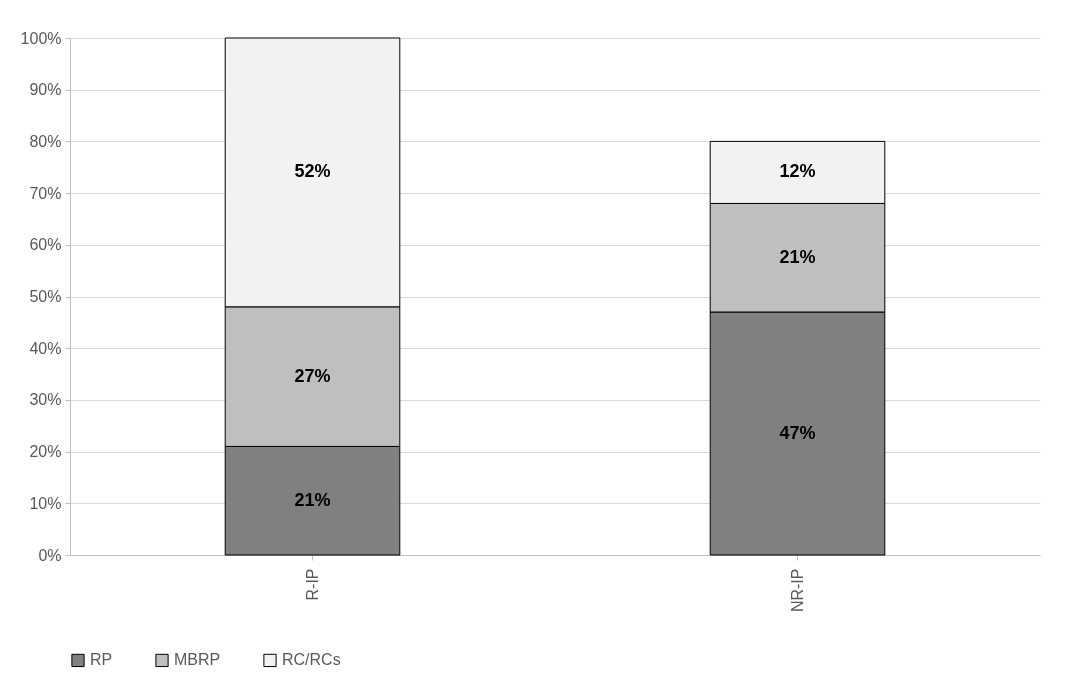 The width and height of the screenshot is (1078, 685). What do you see at coordinates (312, 375) in the screenshot?
I see `data-label: 27%` at bounding box center [312, 375].